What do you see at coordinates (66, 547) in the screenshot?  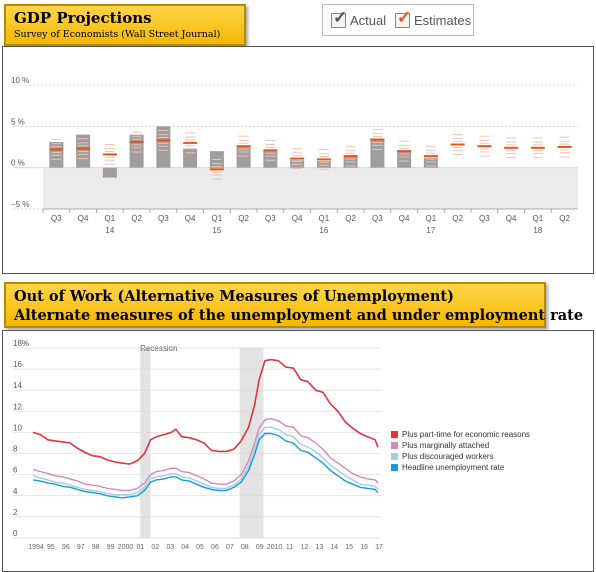 I see `x-tick-label: 96` at bounding box center [66, 547].